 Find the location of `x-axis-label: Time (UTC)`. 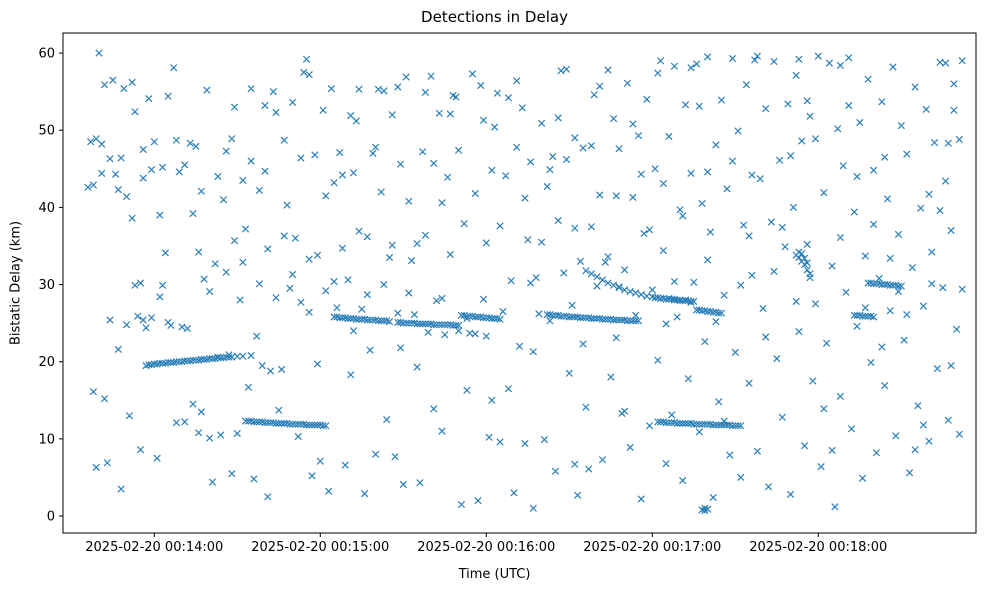

x-axis-label: Time (UTC) is located at coordinates (494, 574).